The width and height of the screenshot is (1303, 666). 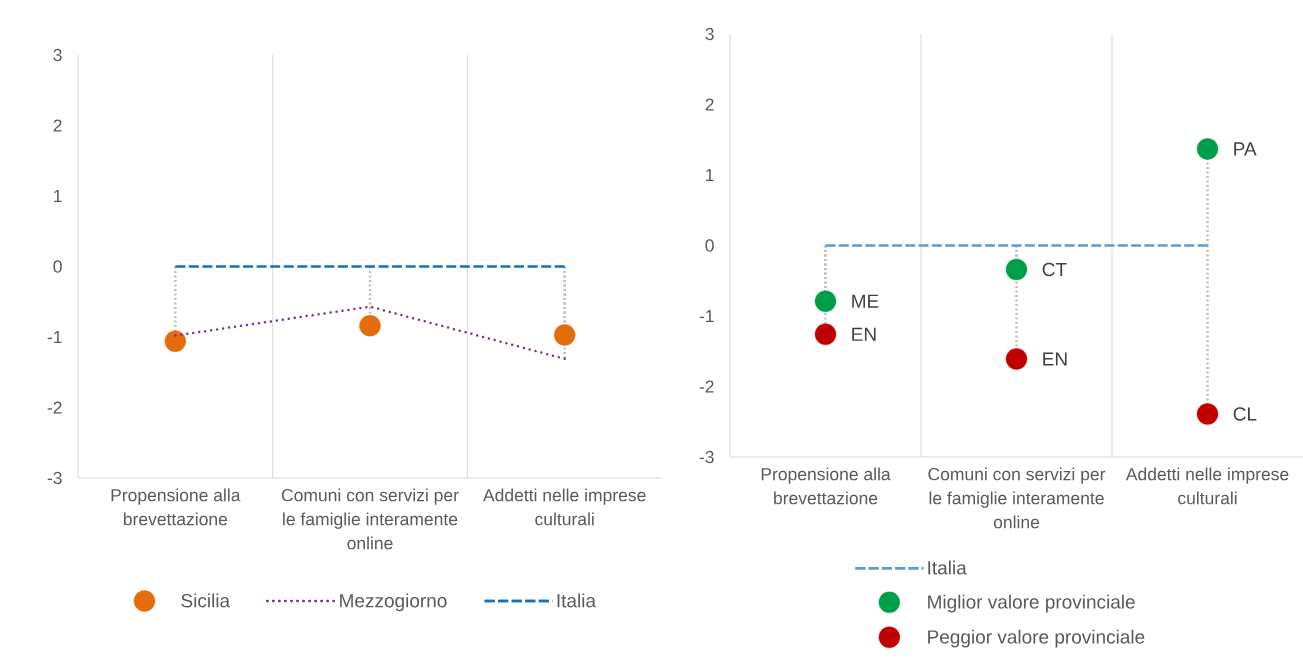 I want to click on legend-label: Sicilia, so click(x=206, y=600).